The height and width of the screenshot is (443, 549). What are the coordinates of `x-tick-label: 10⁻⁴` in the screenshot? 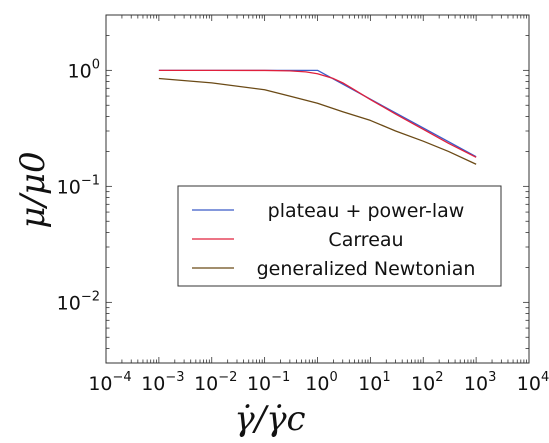 It's located at (109, 382).